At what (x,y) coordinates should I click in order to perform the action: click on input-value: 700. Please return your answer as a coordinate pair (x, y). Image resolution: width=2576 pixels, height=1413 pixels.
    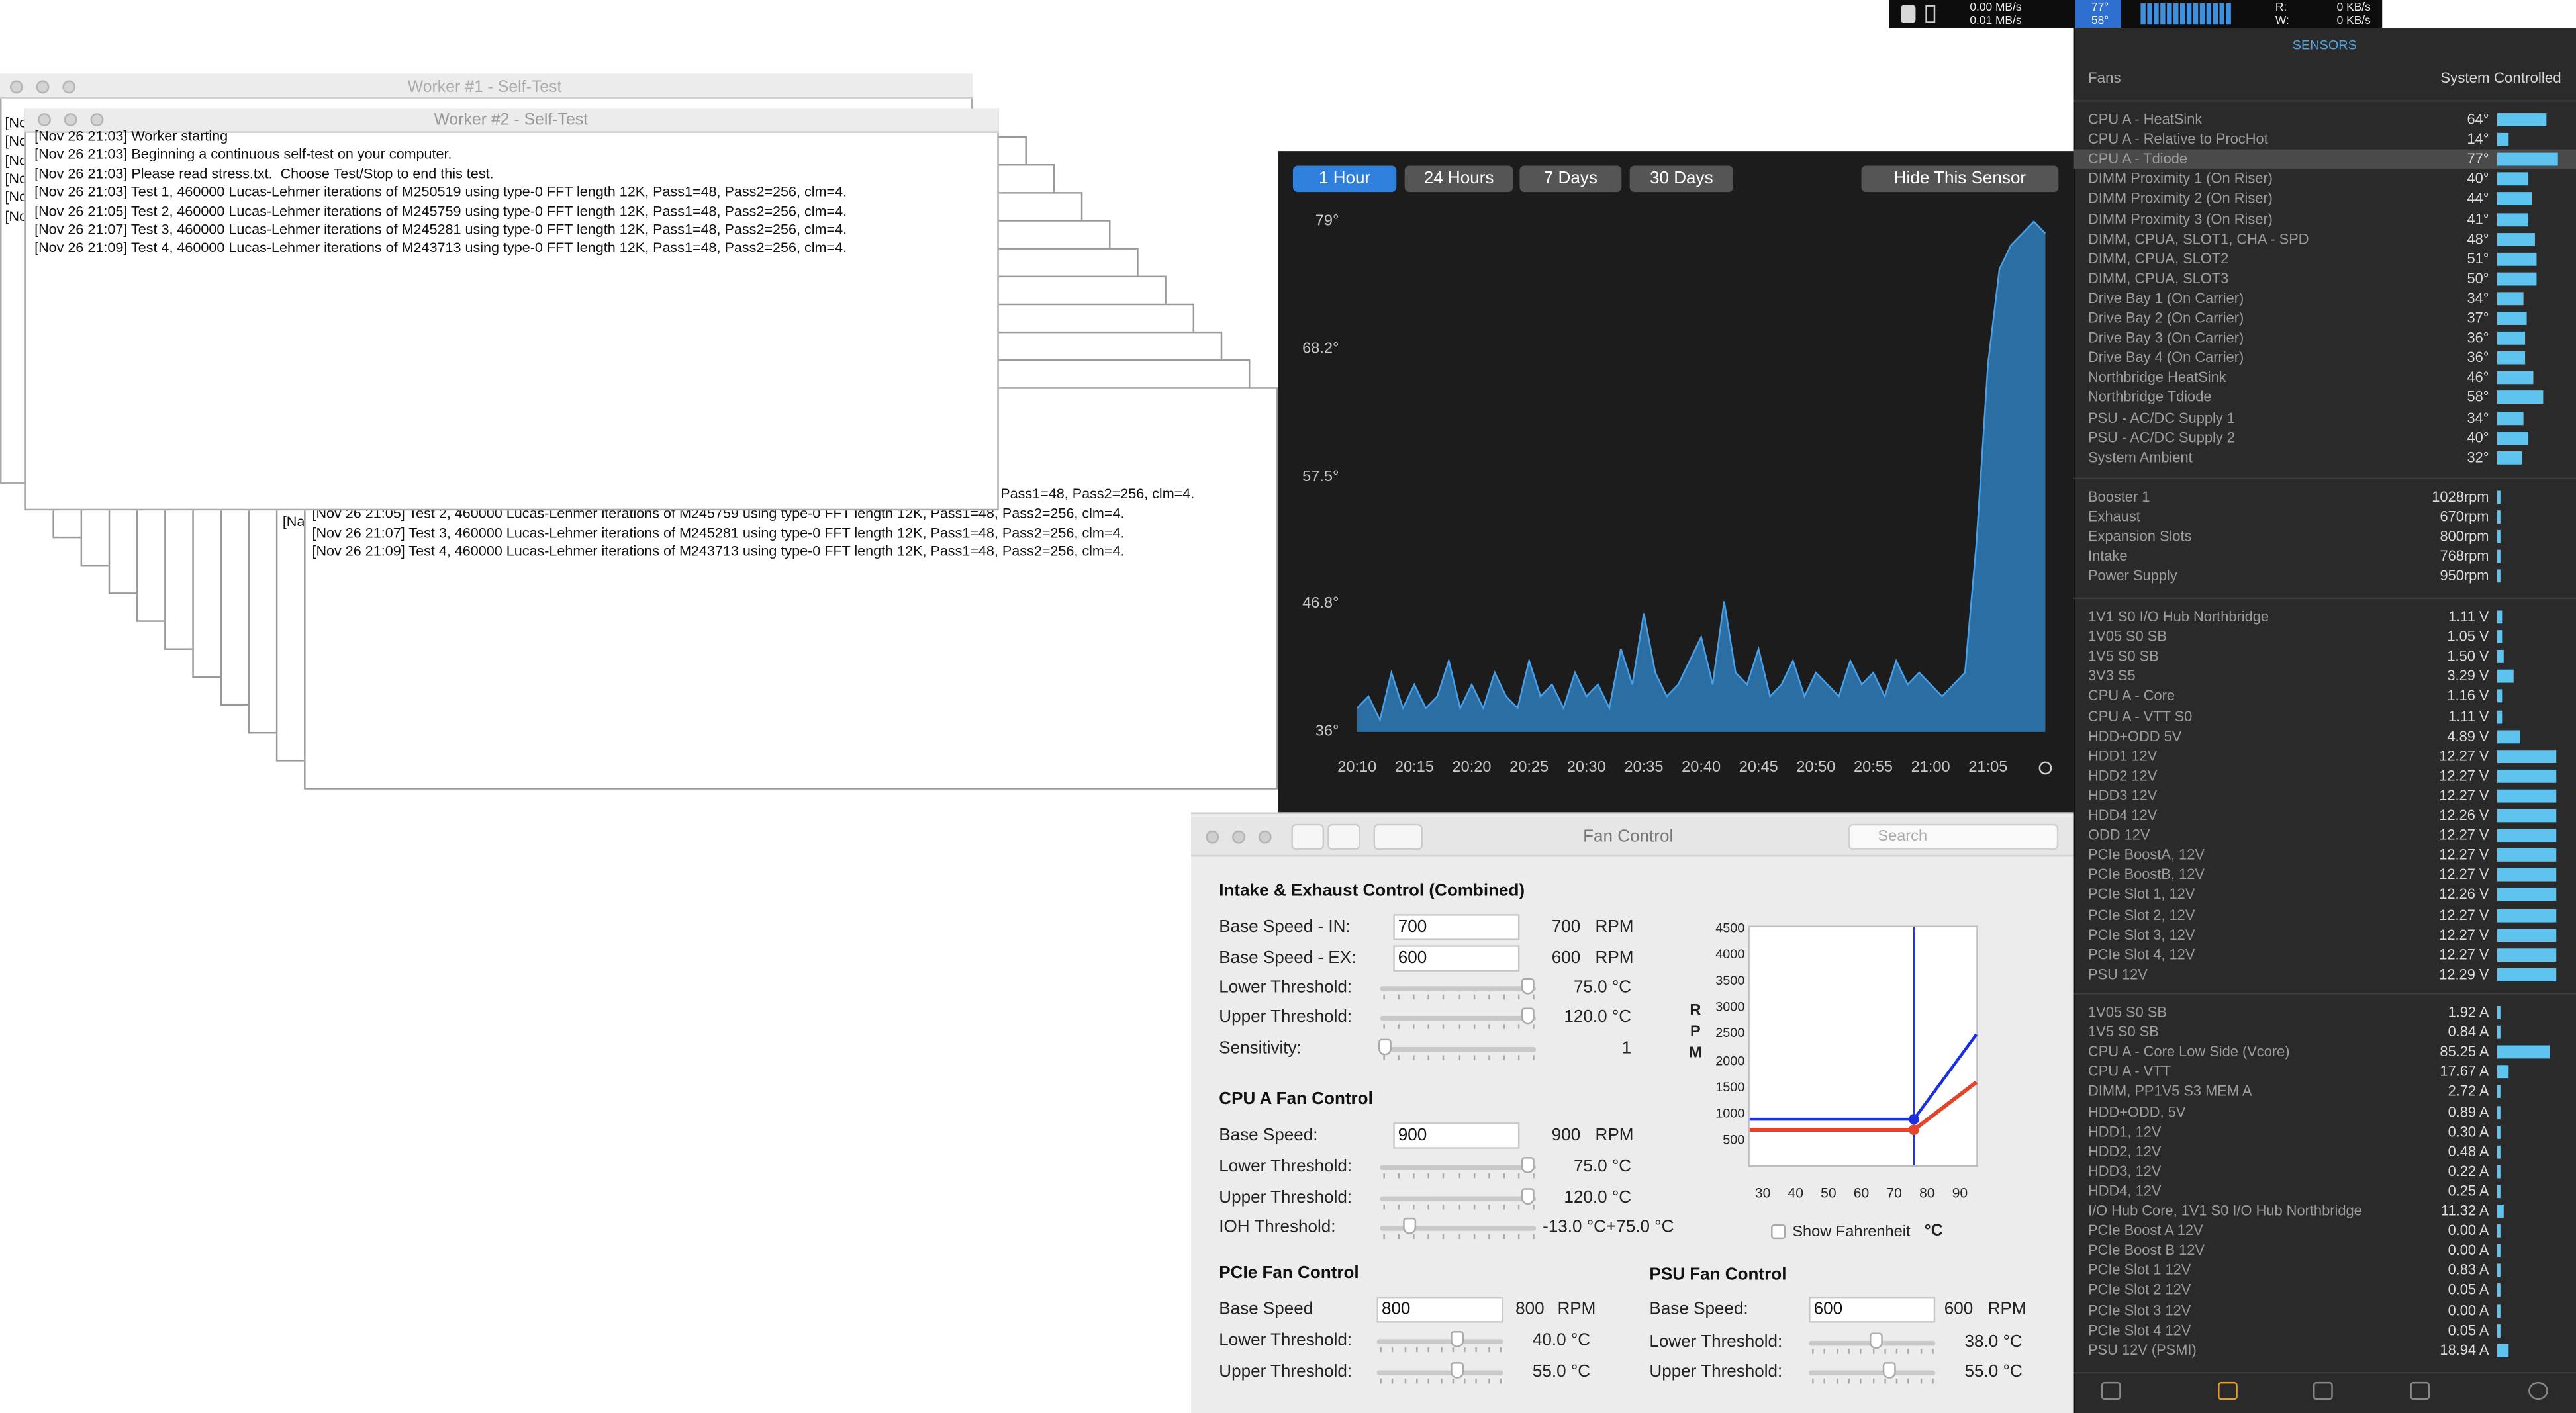
    Looking at the image, I should click on (1412, 927).